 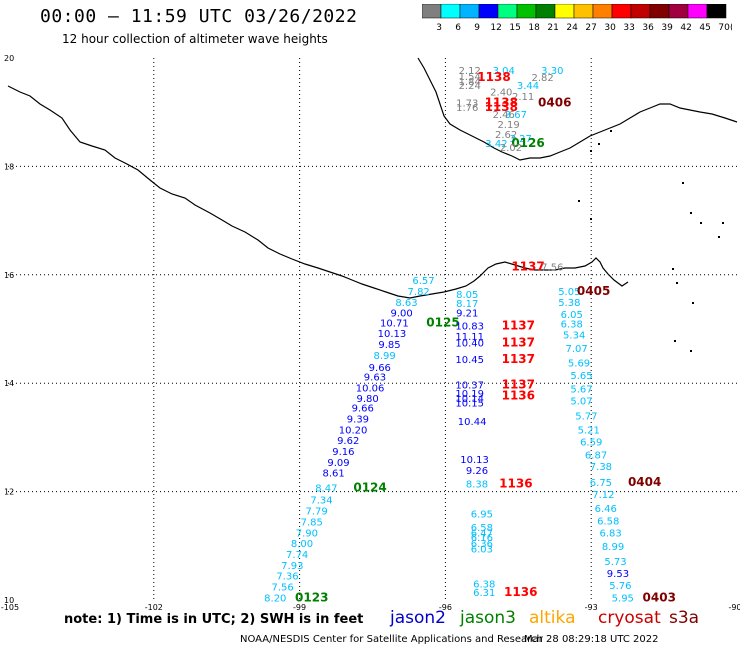 What do you see at coordinates (482, 544) in the screenshot?
I see `wave-height-value: 6.36` at bounding box center [482, 544].